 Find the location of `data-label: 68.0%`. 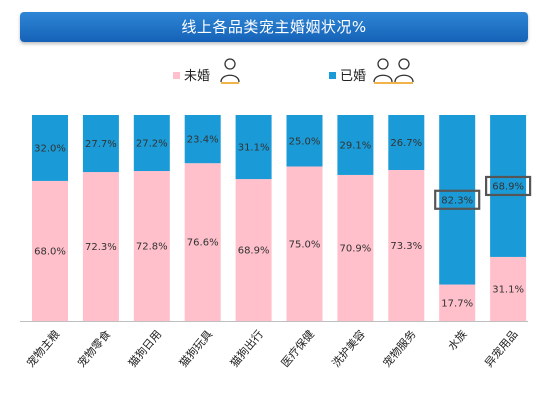

data-label: 68.0% is located at coordinates (50, 251).